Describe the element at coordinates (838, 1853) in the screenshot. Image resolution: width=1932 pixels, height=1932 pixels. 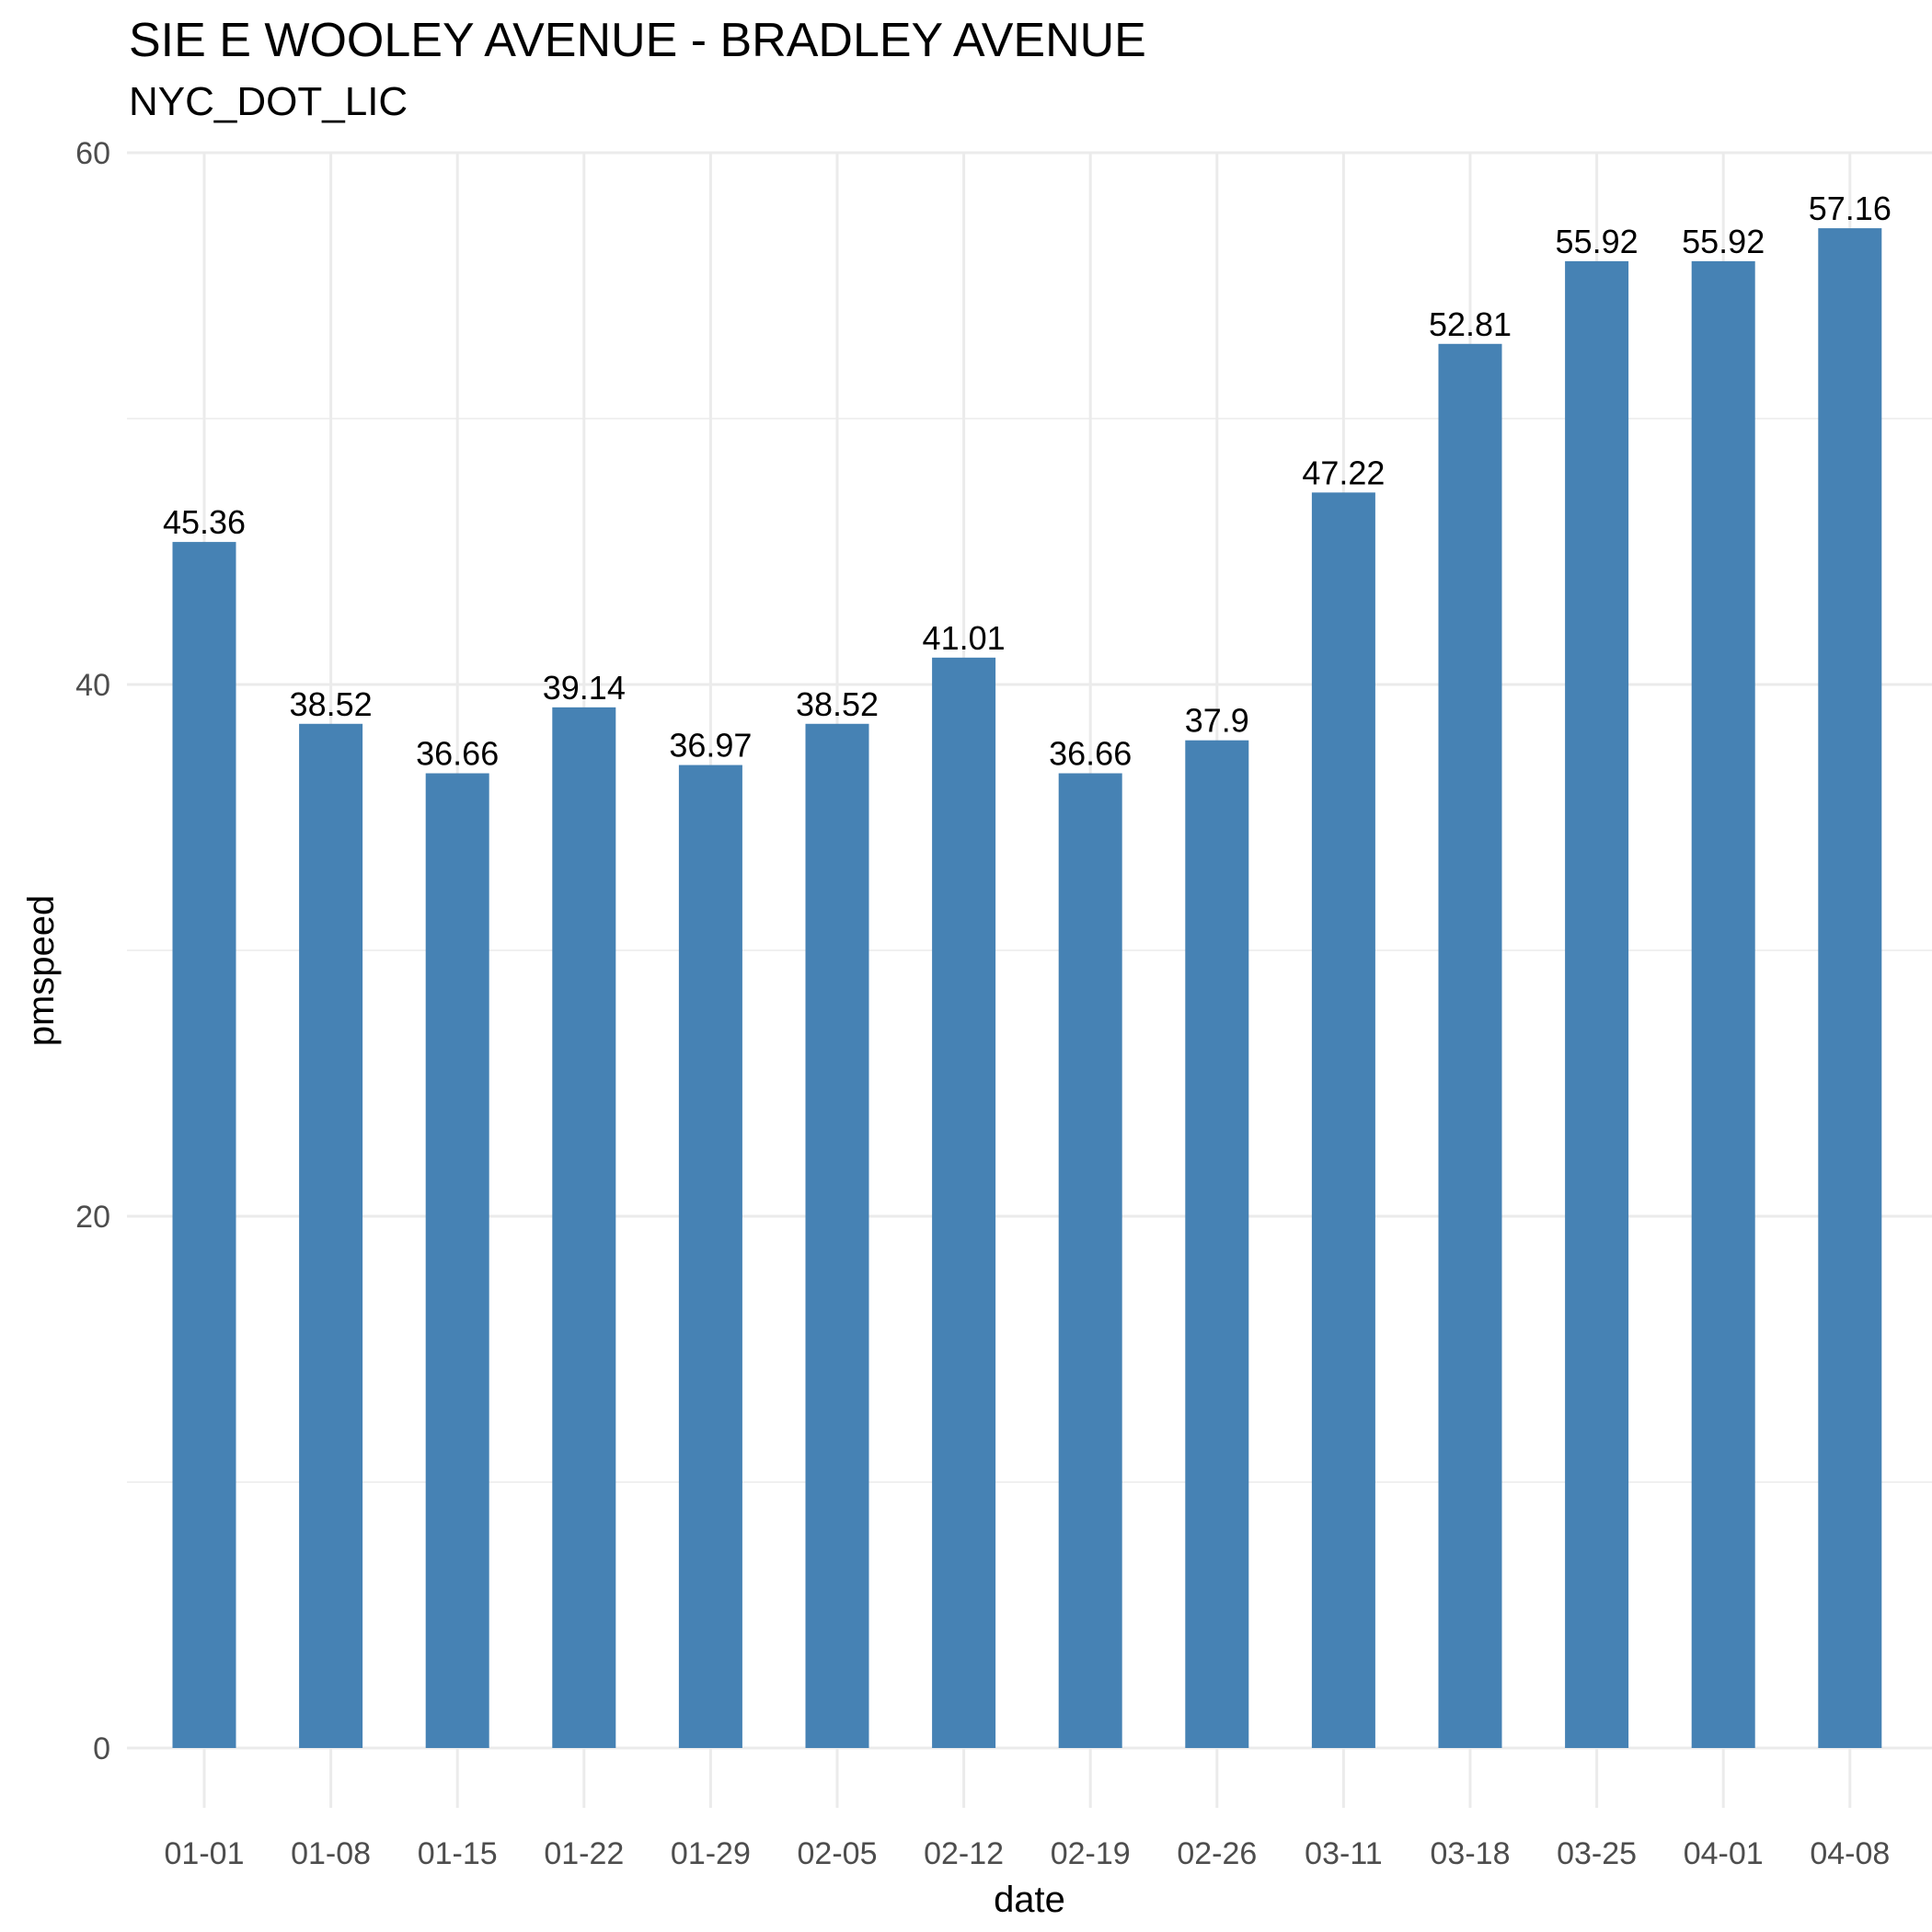
I see `x-tick-label: 02-05` at that location.